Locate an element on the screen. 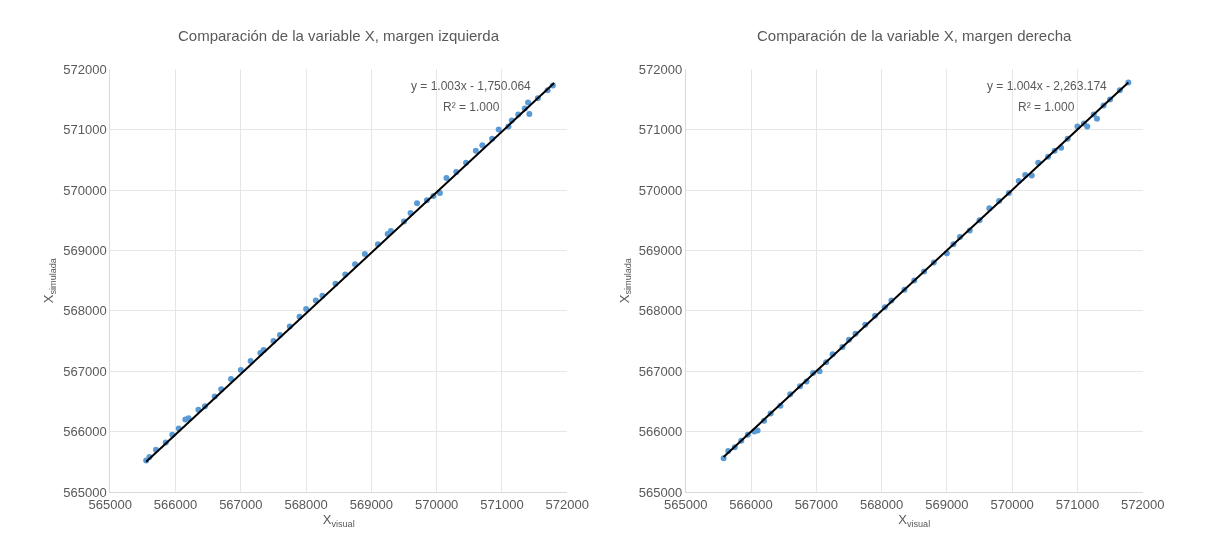 This screenshot has height=557, width=1215. annotation: y = 1.003x - 1,750.064 is located at coordinates (471, 86).